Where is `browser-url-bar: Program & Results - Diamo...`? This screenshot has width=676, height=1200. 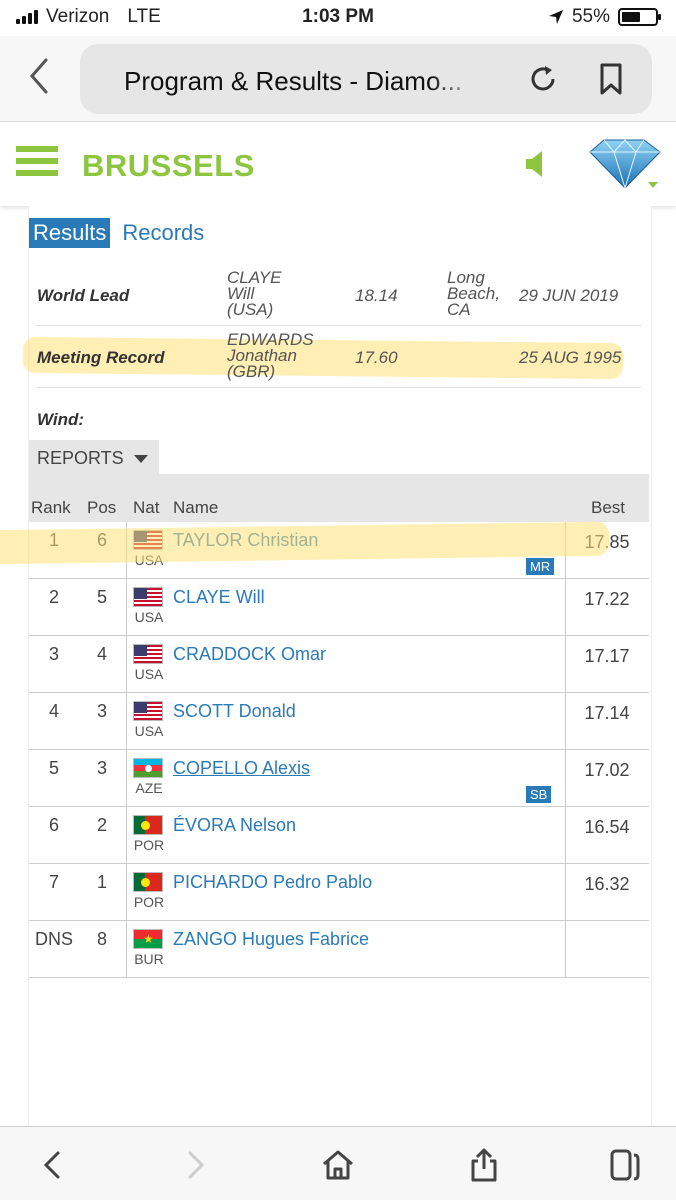
browser-url-bar: Program & Results - Diamo... is located at coordinates (338, 79).